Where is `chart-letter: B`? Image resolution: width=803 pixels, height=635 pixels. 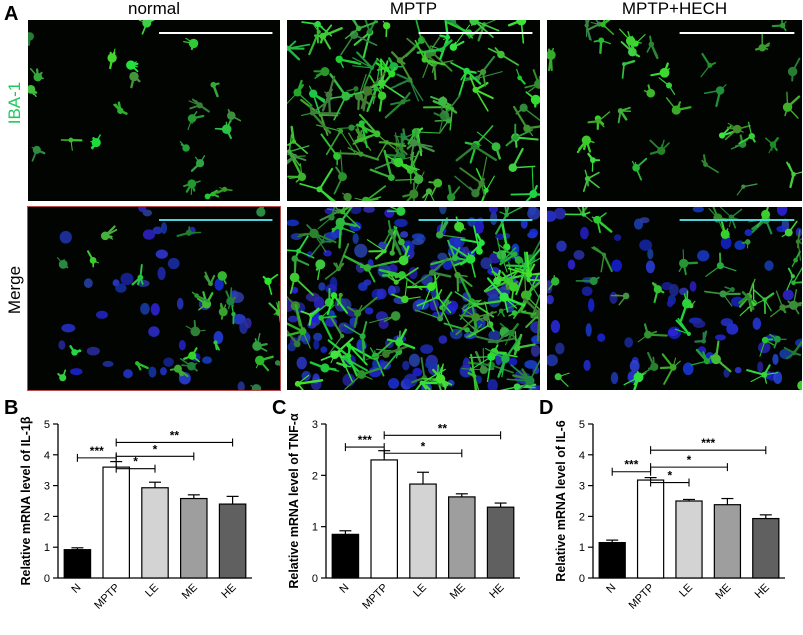 chart-letter: B is located at coordinates (11, 408).